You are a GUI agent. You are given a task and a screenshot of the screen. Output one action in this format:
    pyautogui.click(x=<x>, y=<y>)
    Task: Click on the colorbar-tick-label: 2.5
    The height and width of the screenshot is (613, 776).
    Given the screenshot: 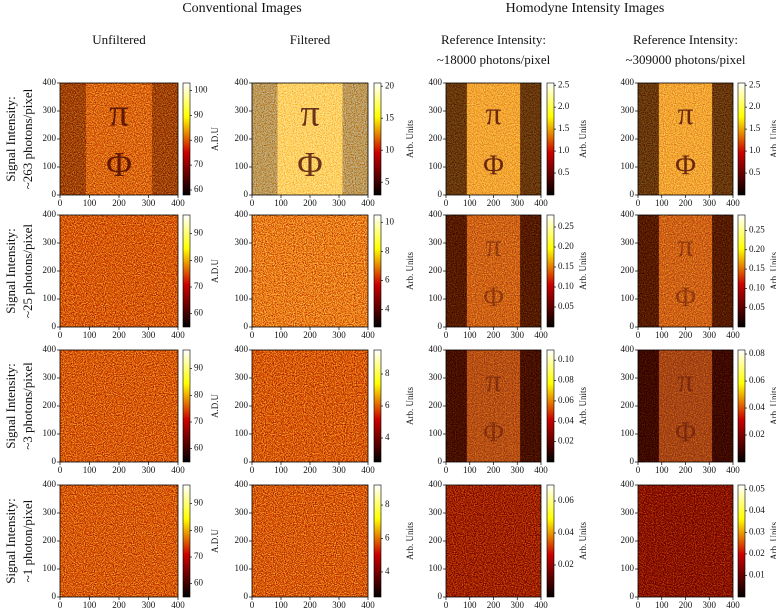 What is the action you would take?
    pyautogui.click(x=564, y=84)
    